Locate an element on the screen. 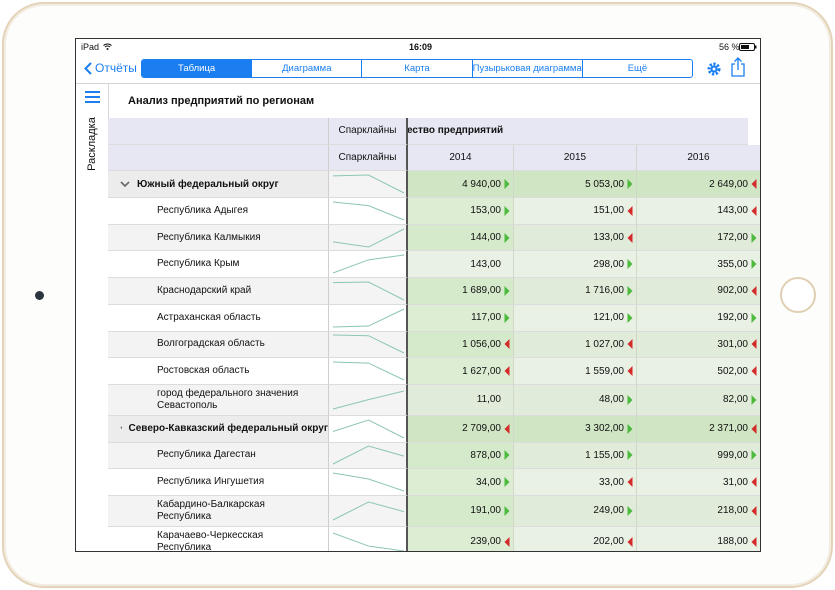 This screenshot has width=835, height=590. back-button: Отчёты is located at coordinates (110, 68).